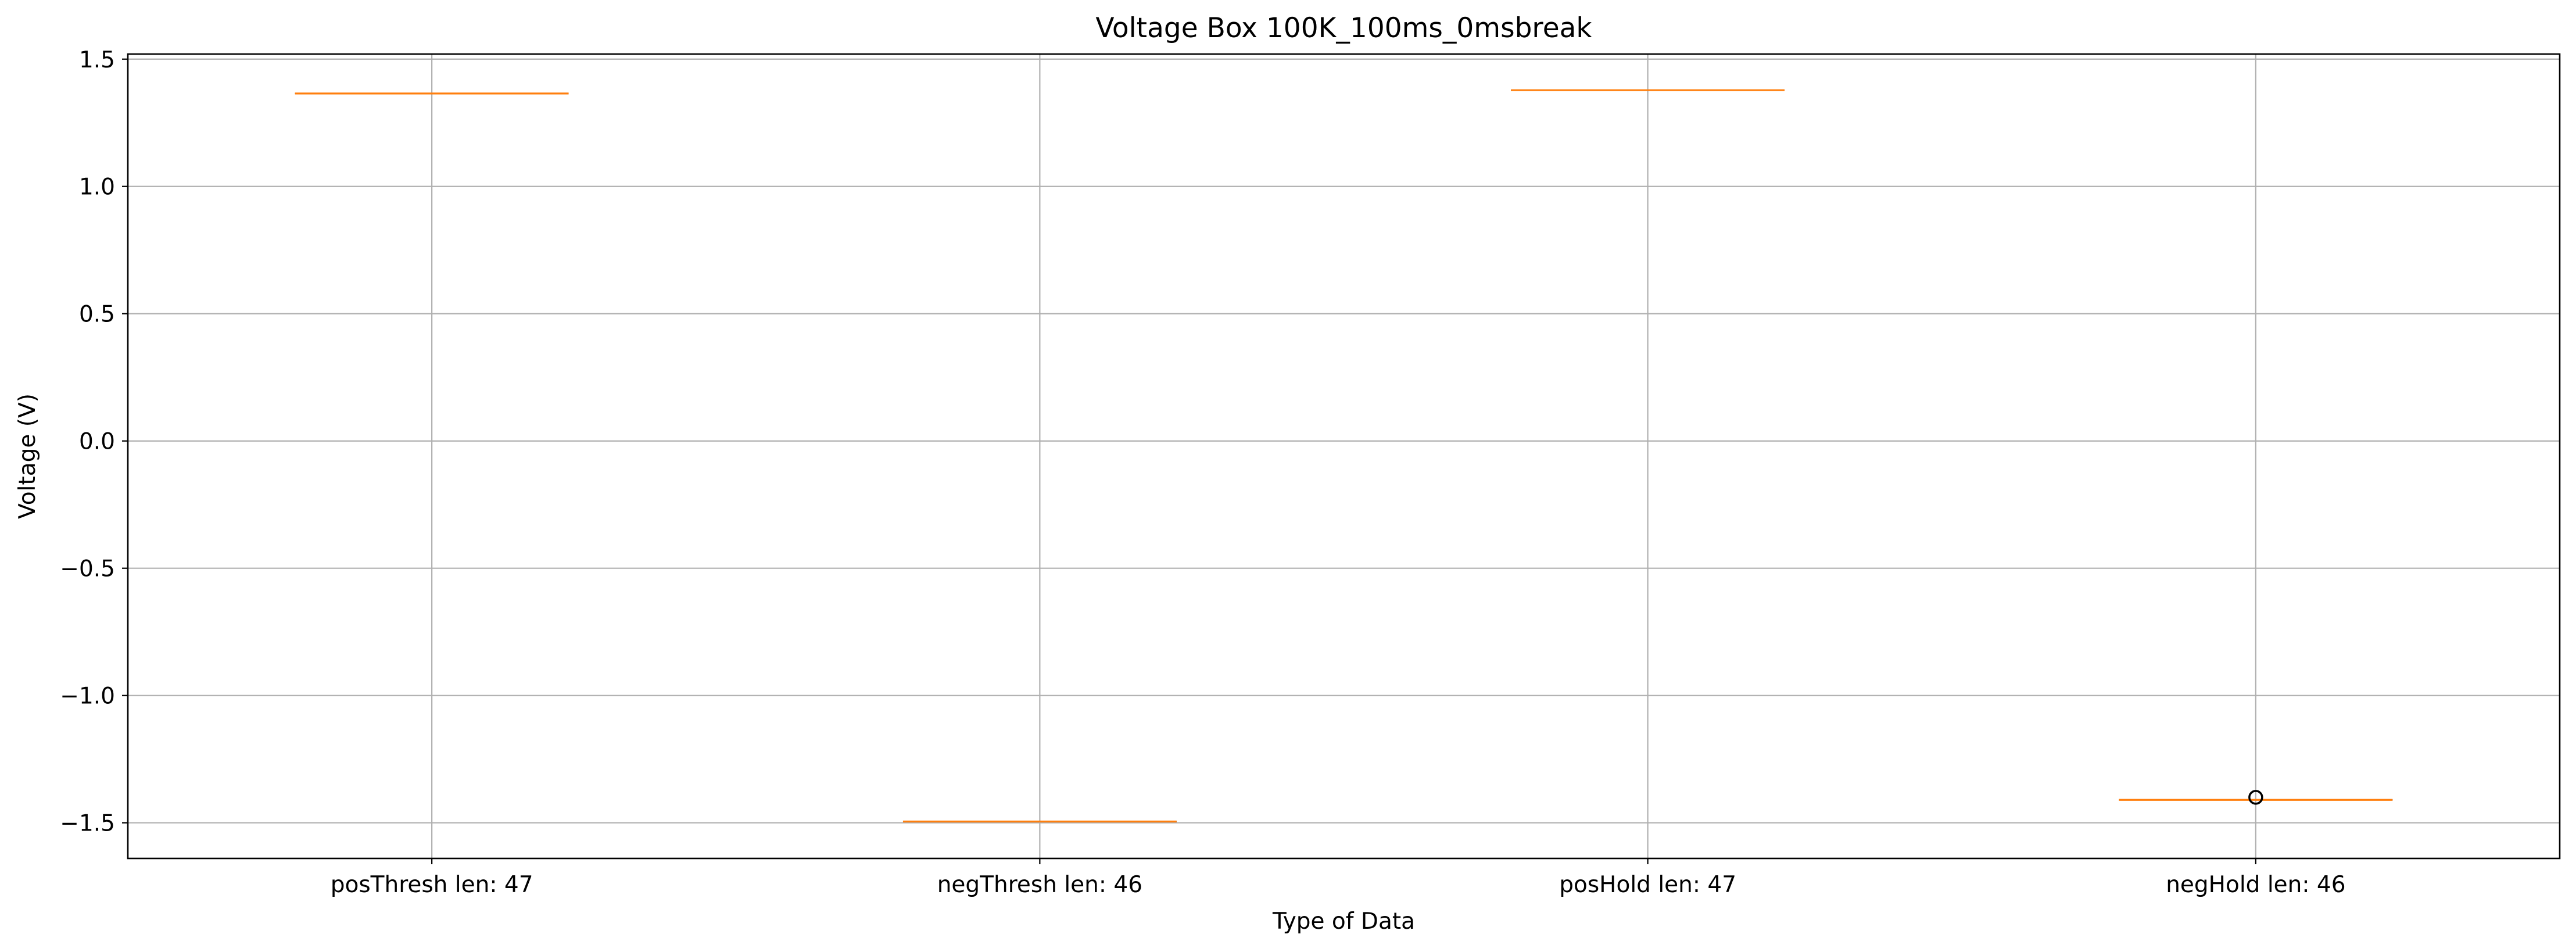 The height and width of the screenshot is (952, 2576). Describe the element at coordinates (2255, 798) in the screenshot. I see `outlier-point` at that location.